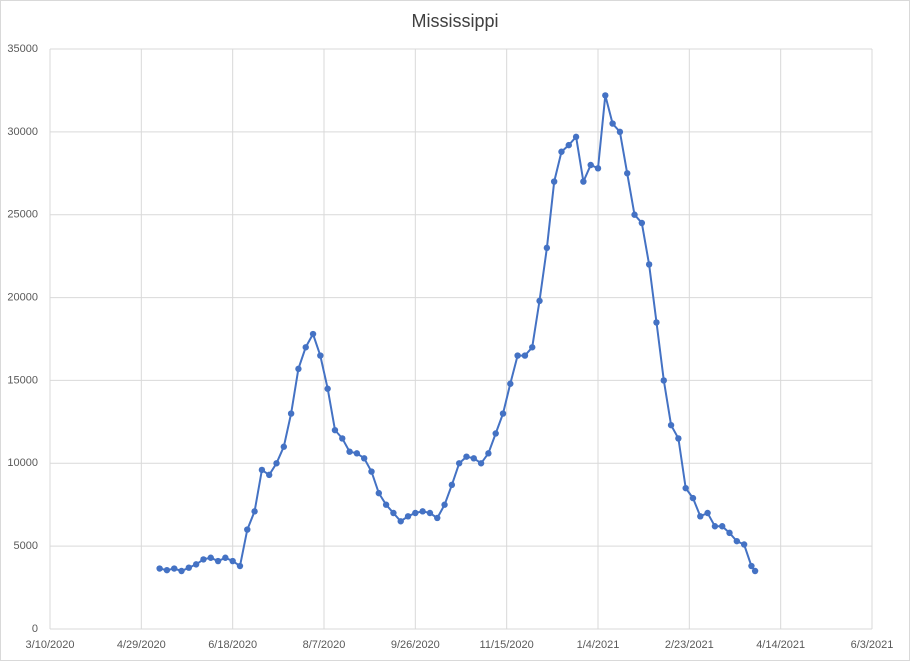 The image size is (910, 661). I want to click on x-tick-label: 9/26/2020, so click(415, 645).